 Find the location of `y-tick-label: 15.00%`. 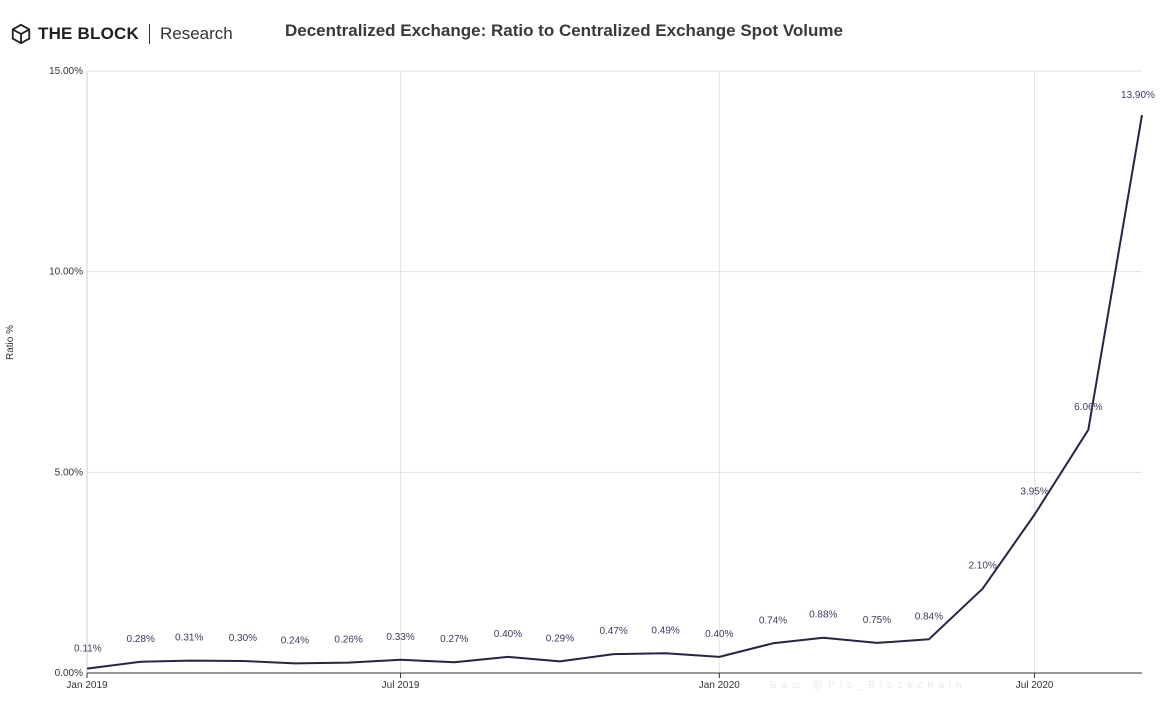

y-tick-label: 15.00% is located at coordinates (66, 71).